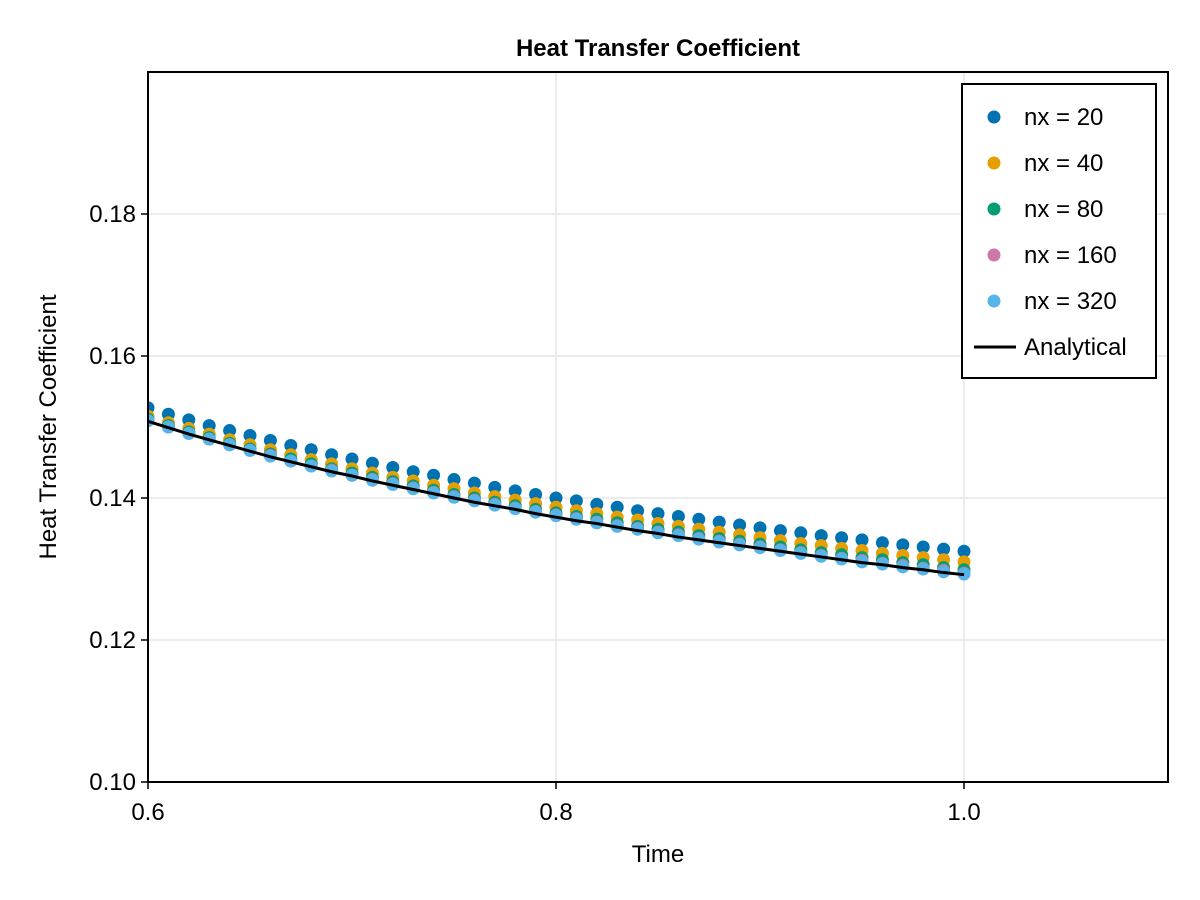 This screenshot has width=1200, height=900. Describe the element at coordinates (147, 812) in the screenshot. I see `x-tick-label: 0.6` at that location.